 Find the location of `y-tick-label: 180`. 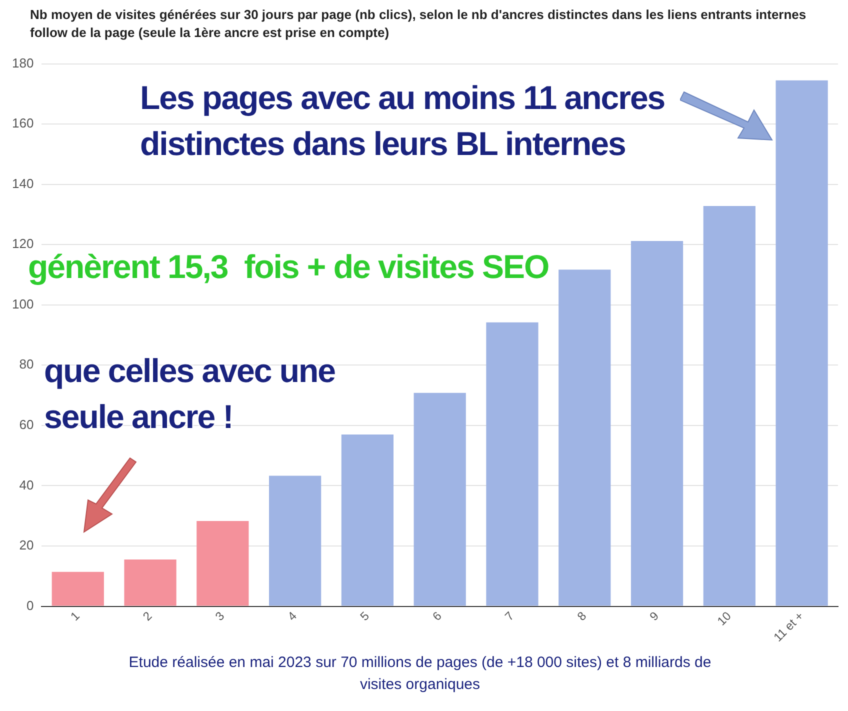

y-tick-label: 180 is located at coordinates (23, 62).